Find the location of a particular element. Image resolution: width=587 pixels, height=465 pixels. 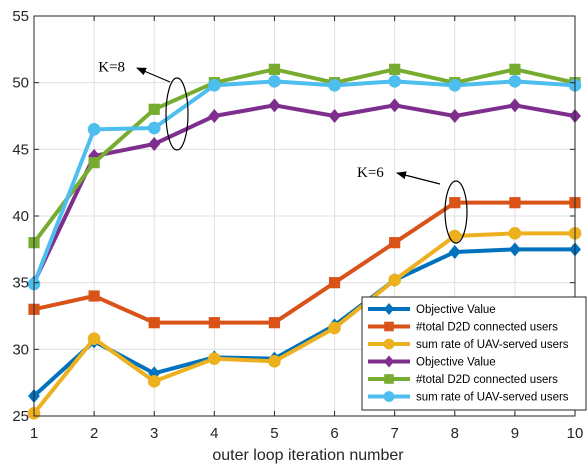

x-axis-label: outer loop iteration number is located at coordinates (308, 455).